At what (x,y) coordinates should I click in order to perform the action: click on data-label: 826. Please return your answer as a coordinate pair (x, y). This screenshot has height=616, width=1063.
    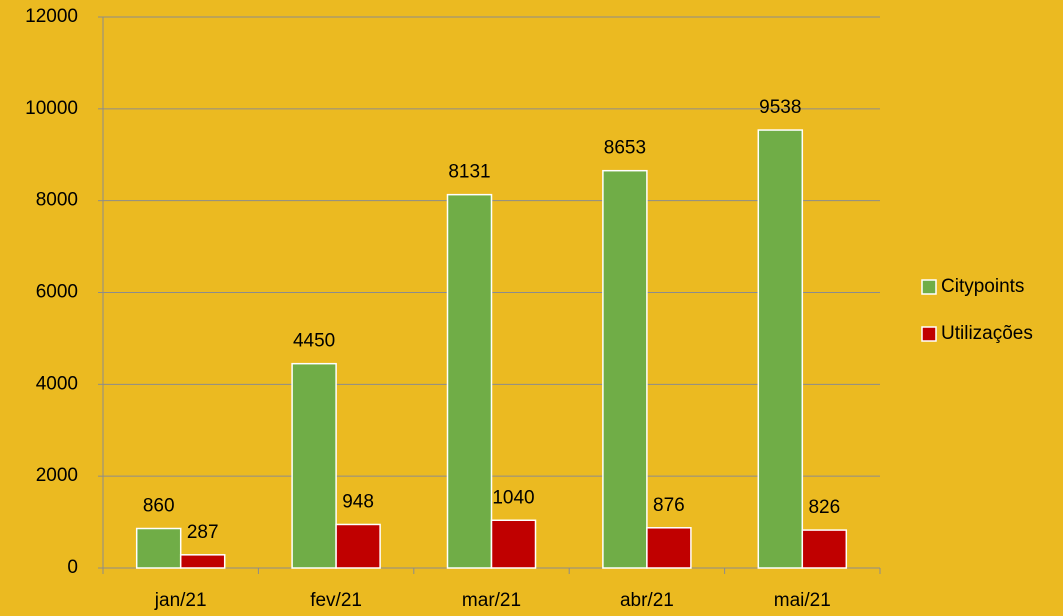
    Looking at the image, I should click on (824, 507).